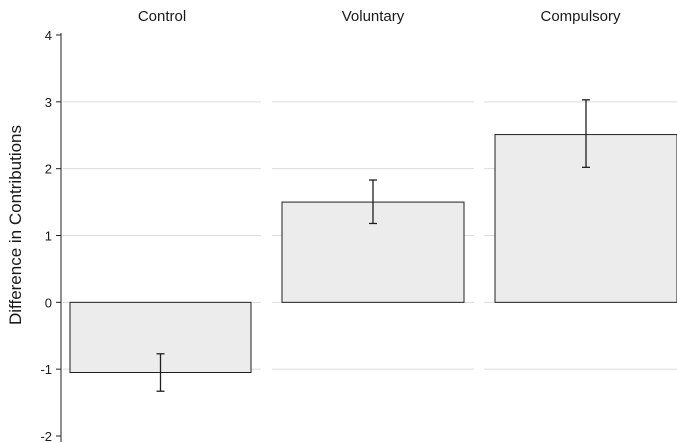  What do you see at coordinates (48, 35) in the screenshot?
I see `y-tick-label: 4` at bounding box center [48, 35].